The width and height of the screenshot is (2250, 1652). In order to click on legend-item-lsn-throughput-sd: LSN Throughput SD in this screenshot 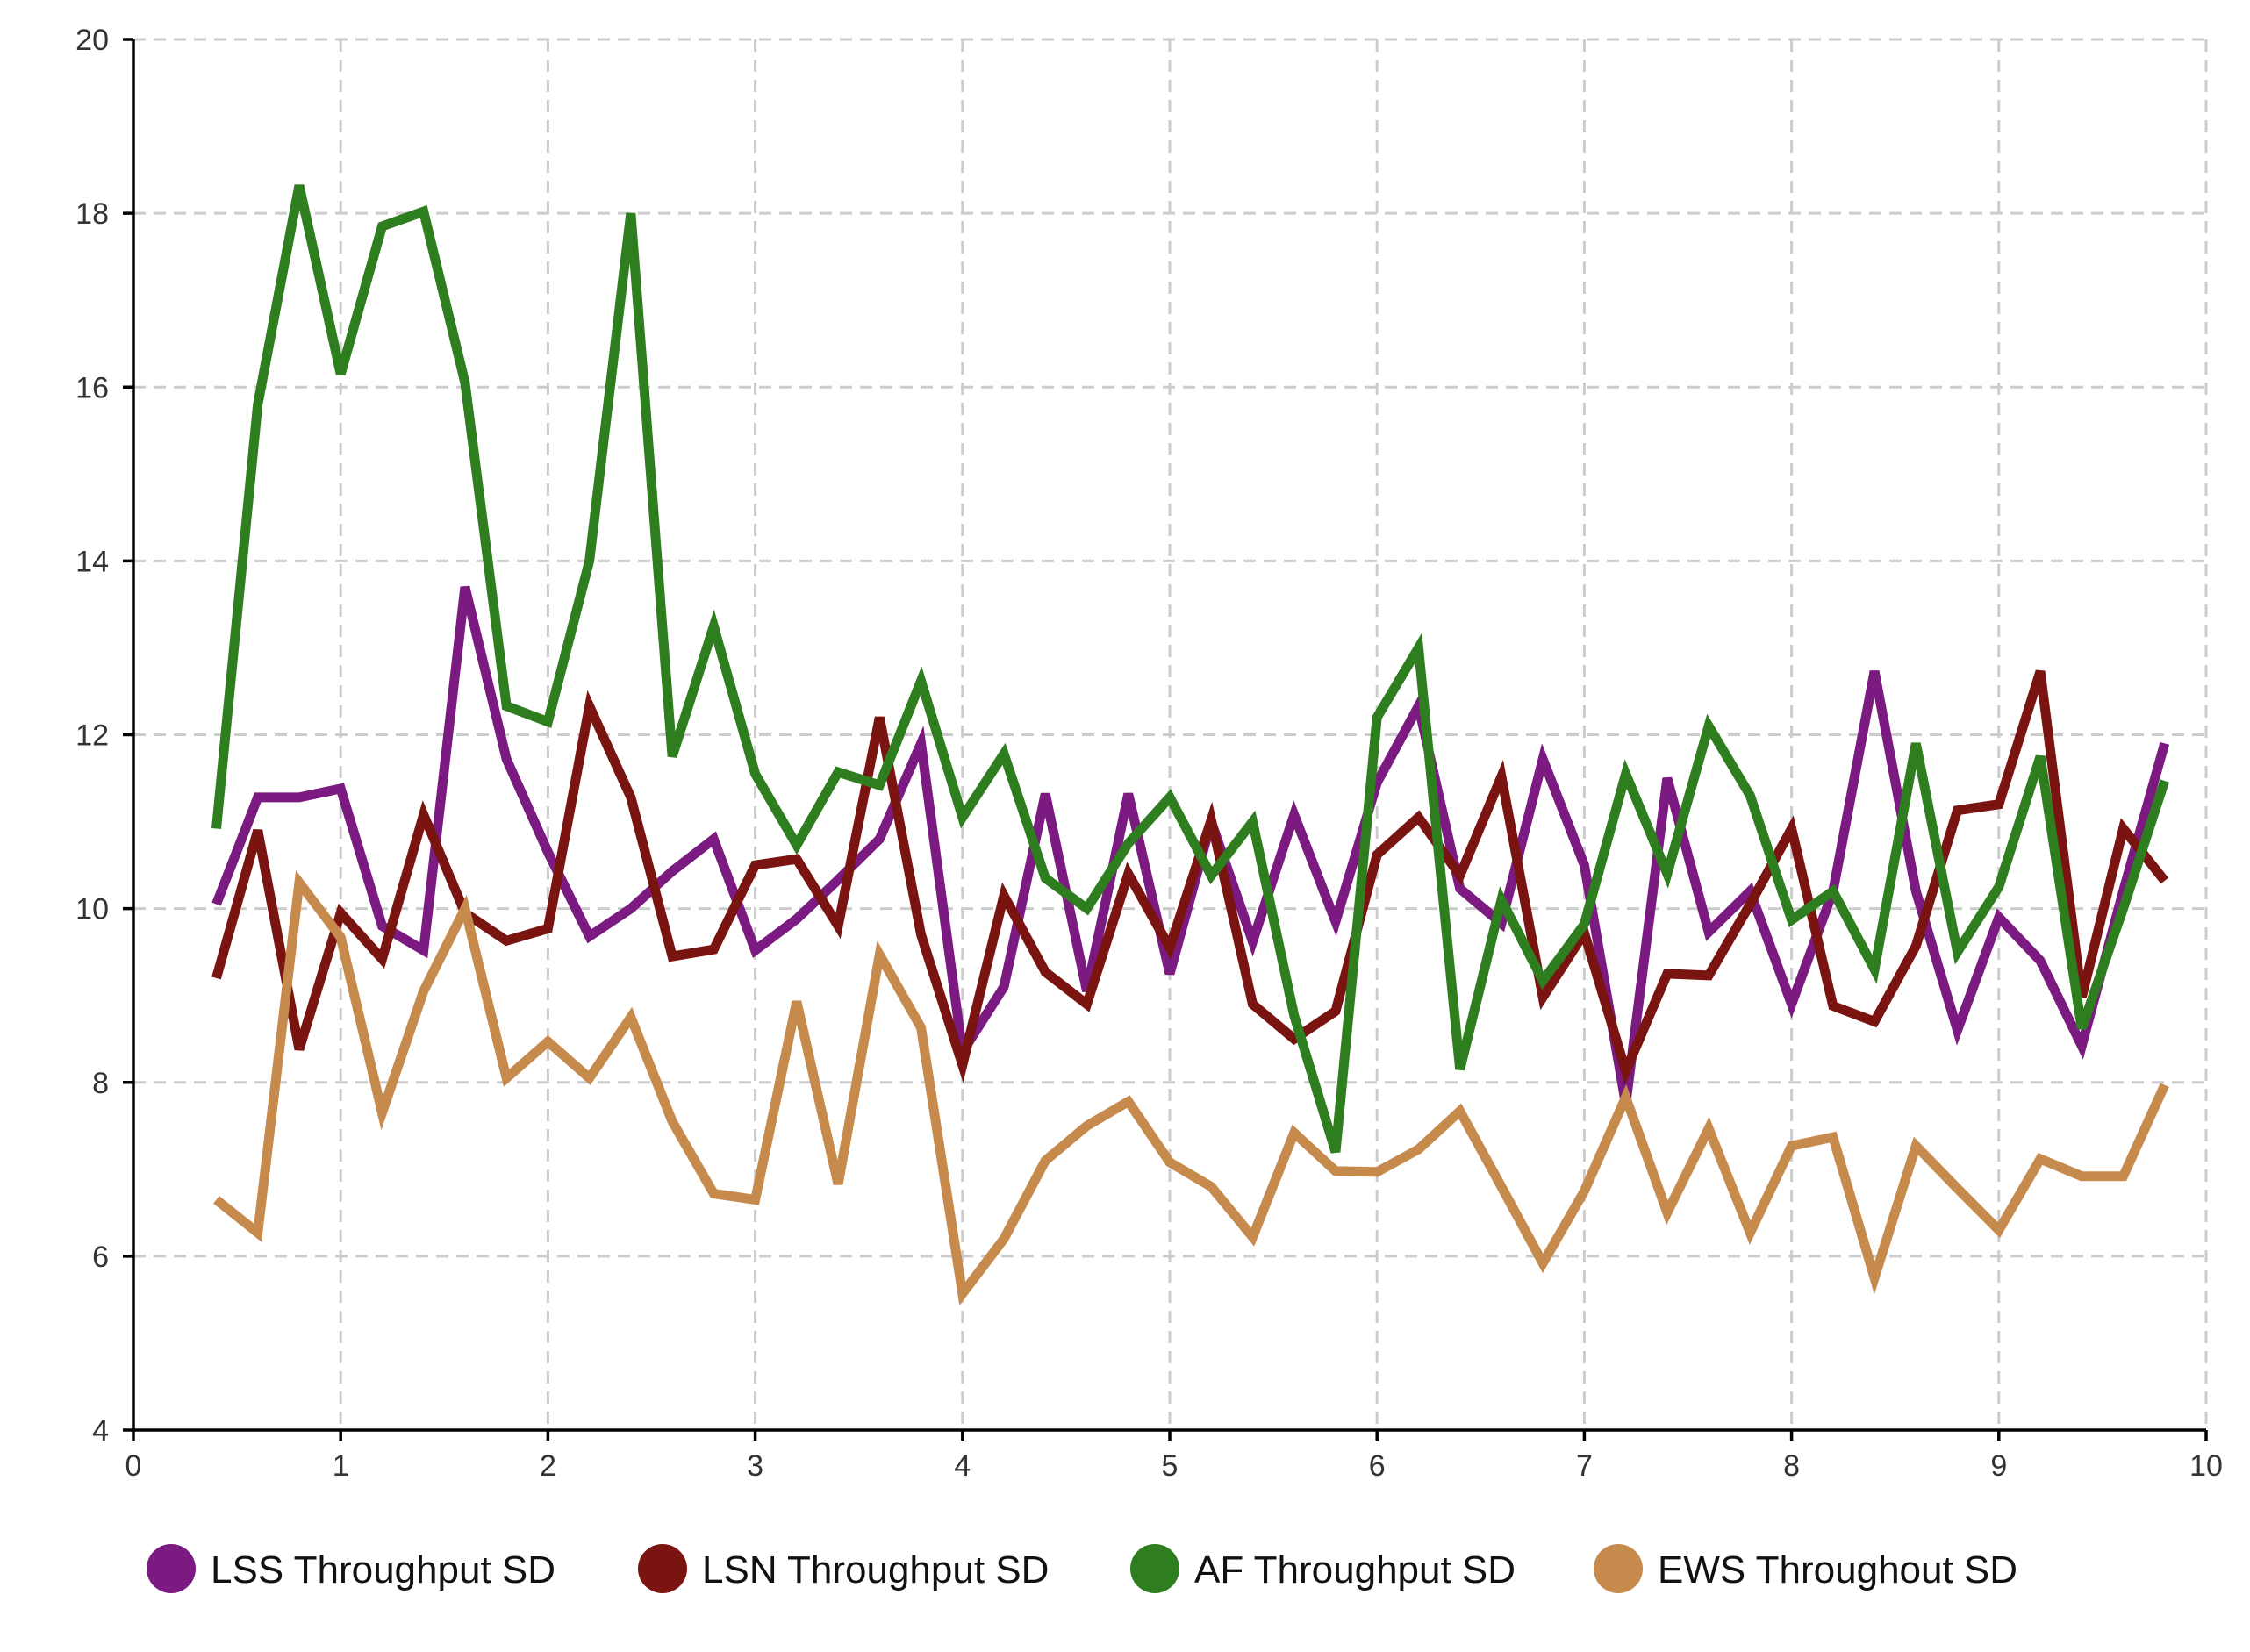, I will do `click(844, 1569)`.